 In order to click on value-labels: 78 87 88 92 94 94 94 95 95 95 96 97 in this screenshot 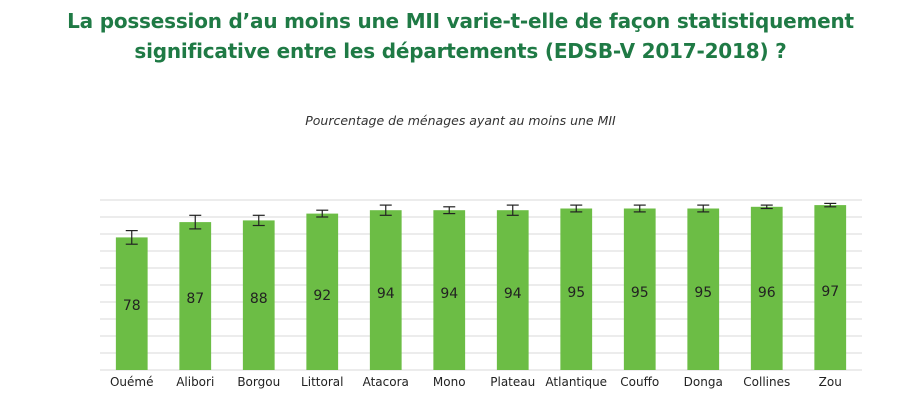, I will do `click(481, 299)`.